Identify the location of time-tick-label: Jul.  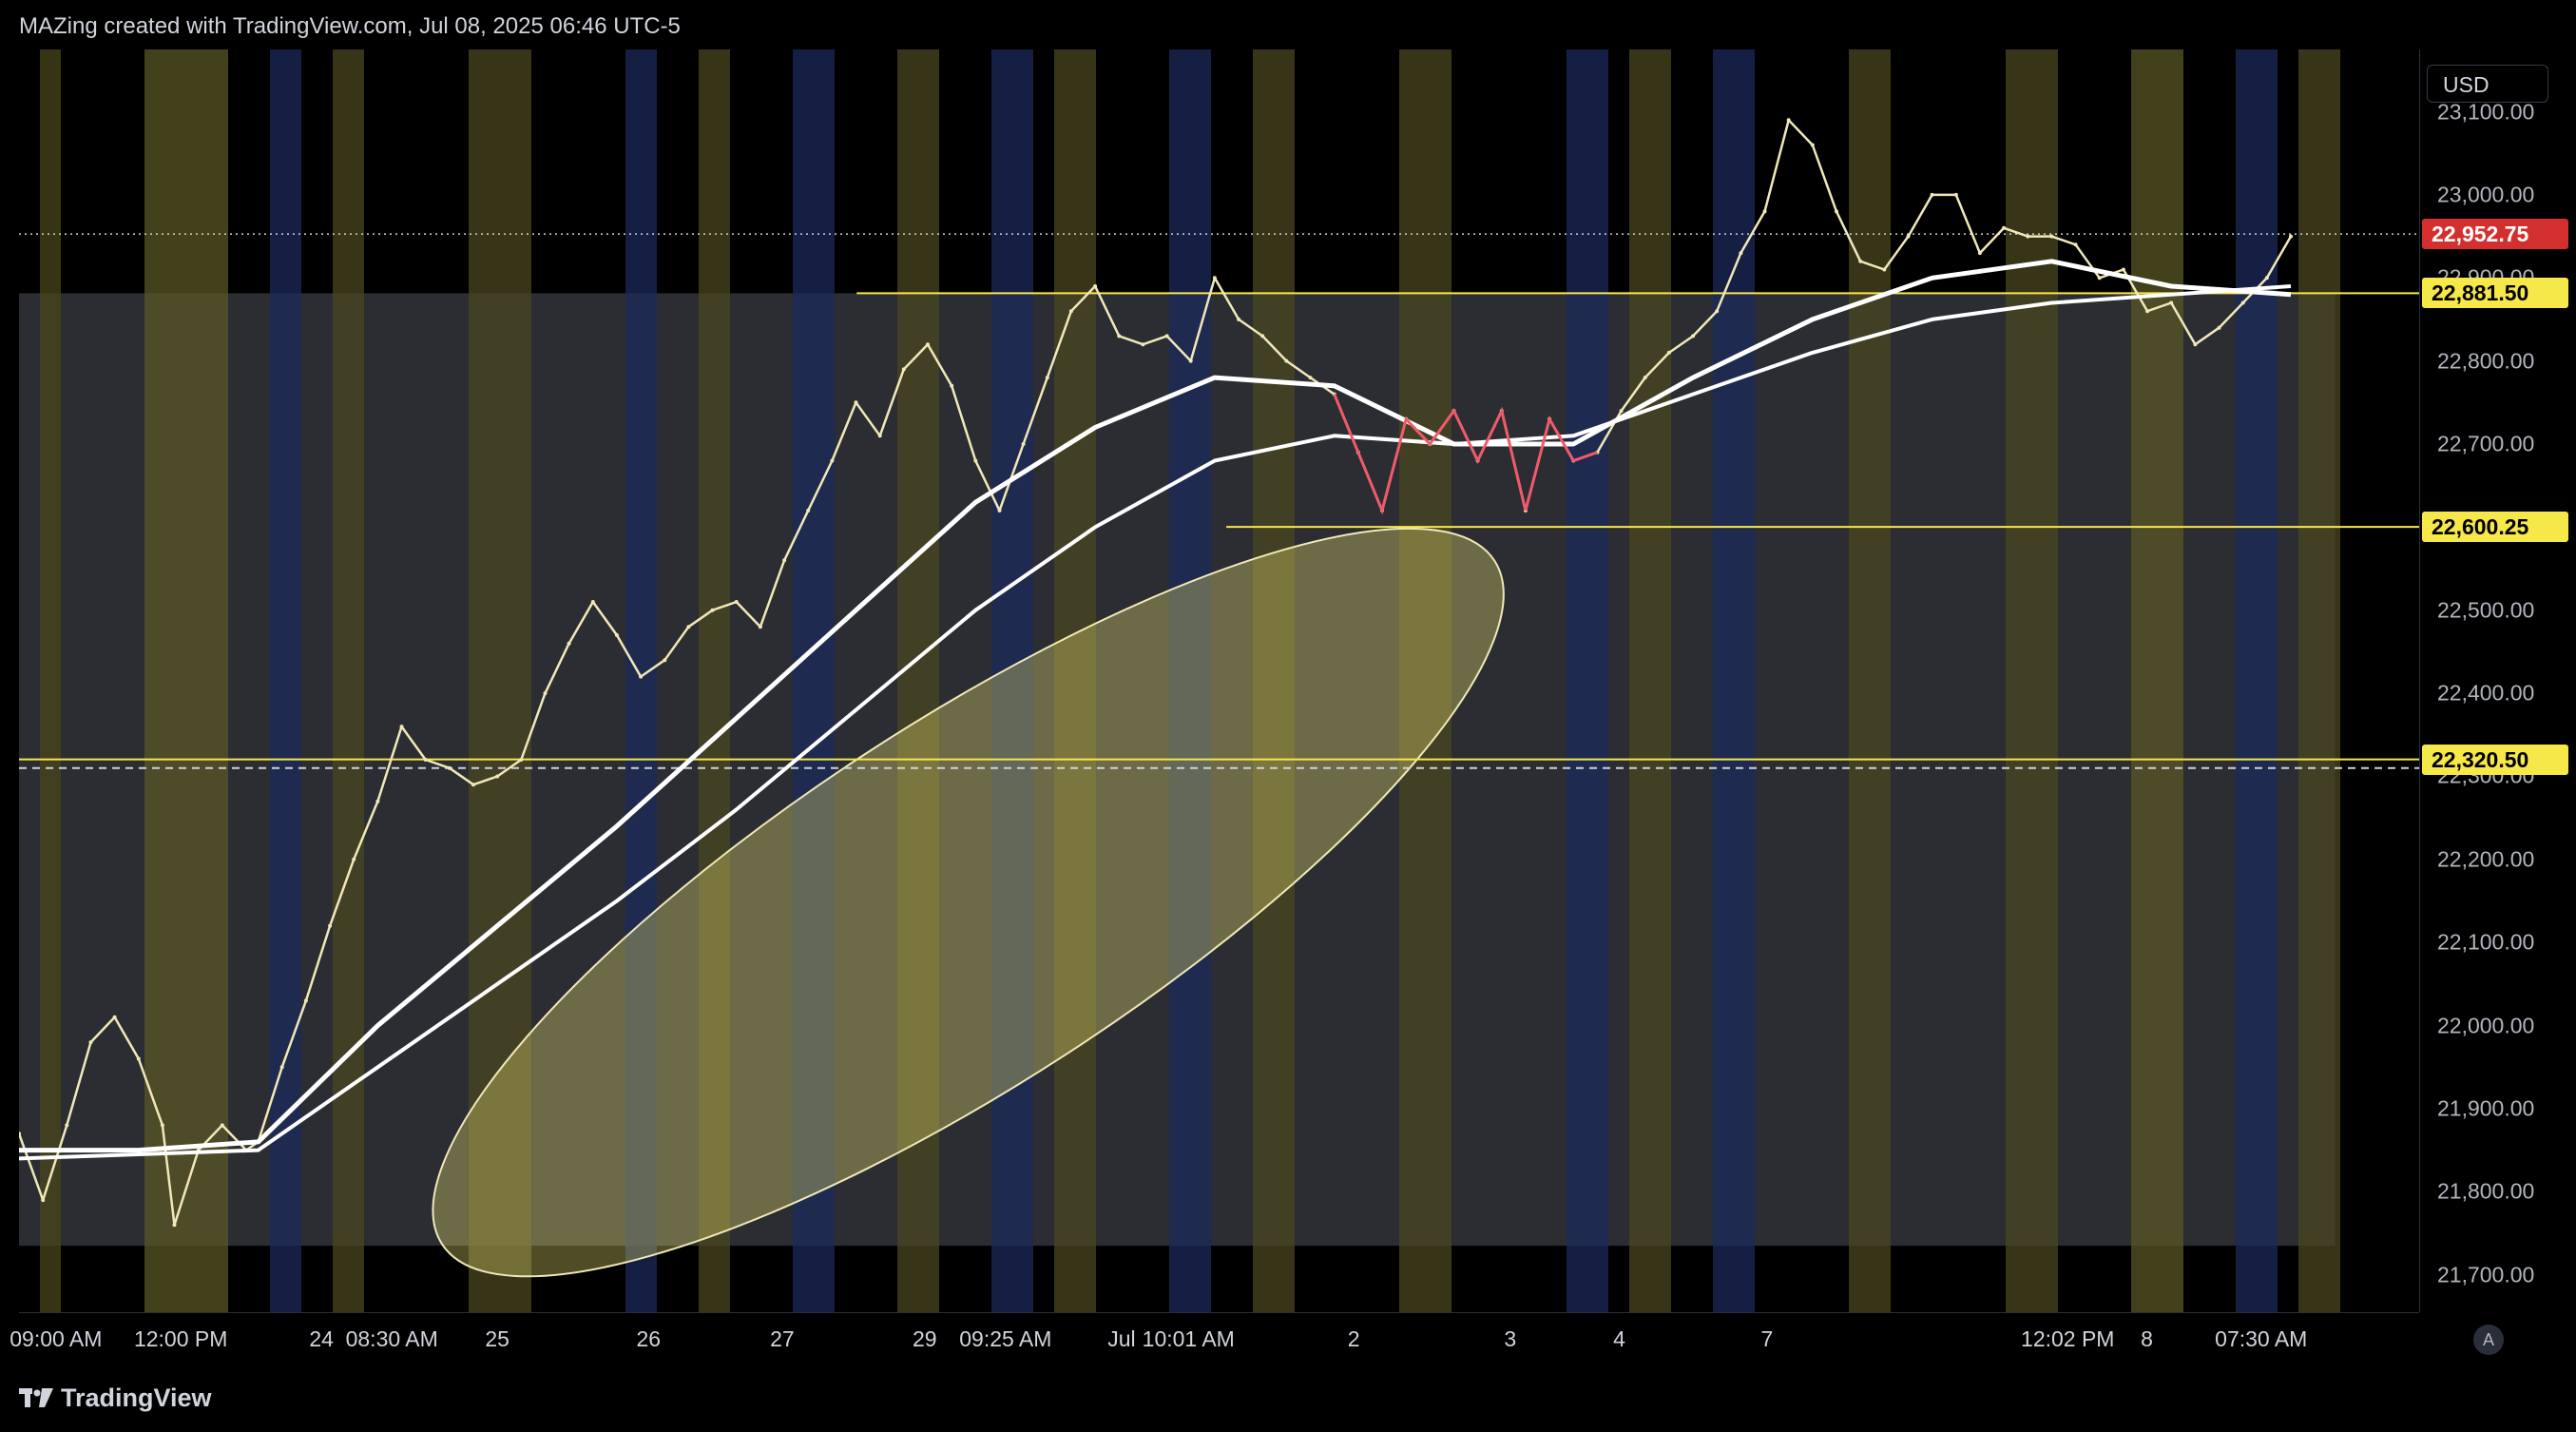
(1121, 1338).